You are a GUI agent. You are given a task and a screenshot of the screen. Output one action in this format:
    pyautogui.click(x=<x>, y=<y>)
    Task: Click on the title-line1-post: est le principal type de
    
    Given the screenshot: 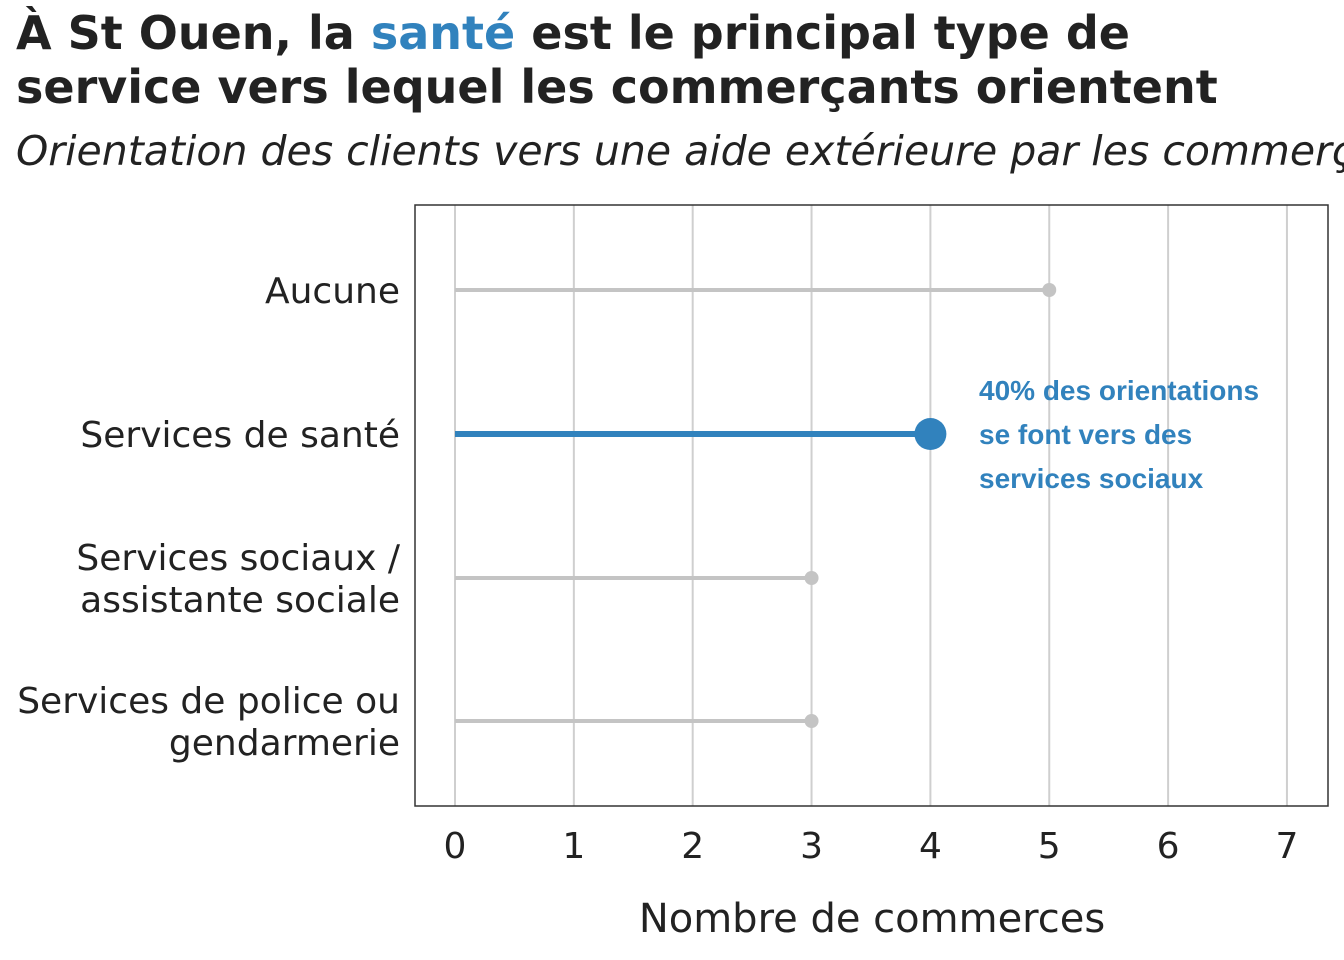 What is the action you would take?
    pyautogui.click(x=822, y=33)
    